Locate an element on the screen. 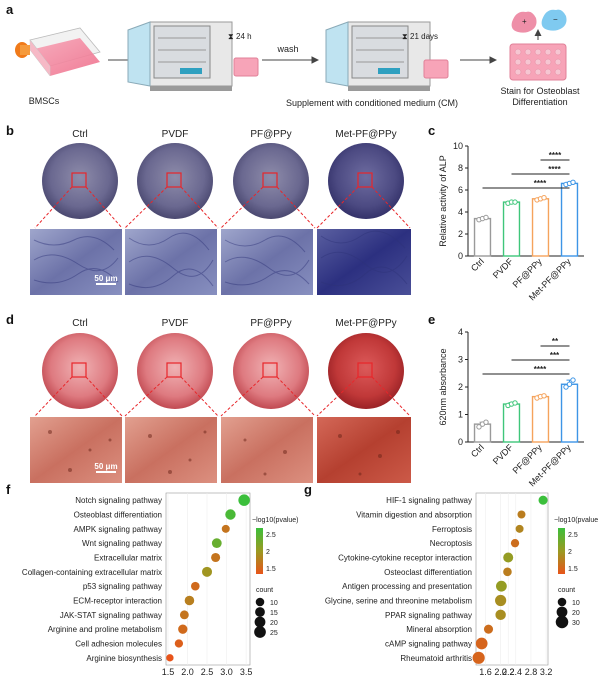  panel-label-e: e is located at coordinates (431, 319).